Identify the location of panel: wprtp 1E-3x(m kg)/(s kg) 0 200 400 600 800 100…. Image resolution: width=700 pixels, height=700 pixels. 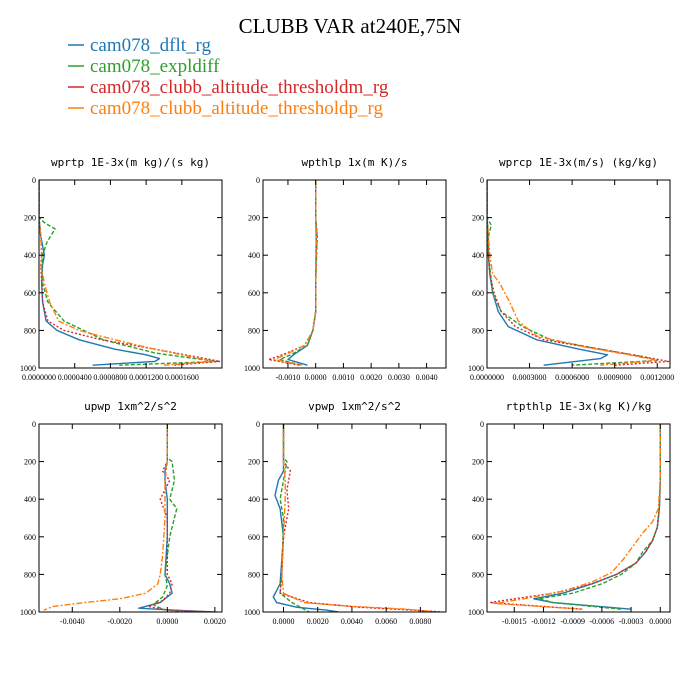
(121, 269).